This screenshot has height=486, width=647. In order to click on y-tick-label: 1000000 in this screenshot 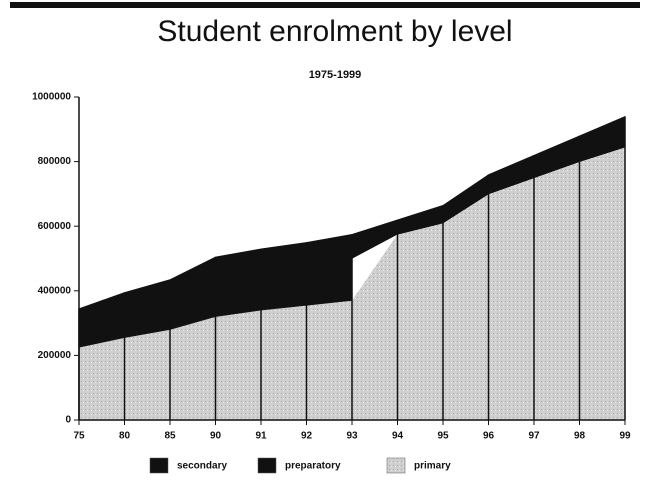, I will do `click(51, 97)`.